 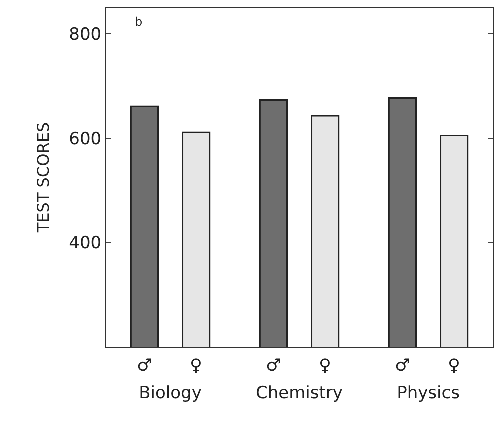 What do you see at coordinates (139, 22) in the screenshot?
I see `annotation: b` at bounding box center [139, 22].